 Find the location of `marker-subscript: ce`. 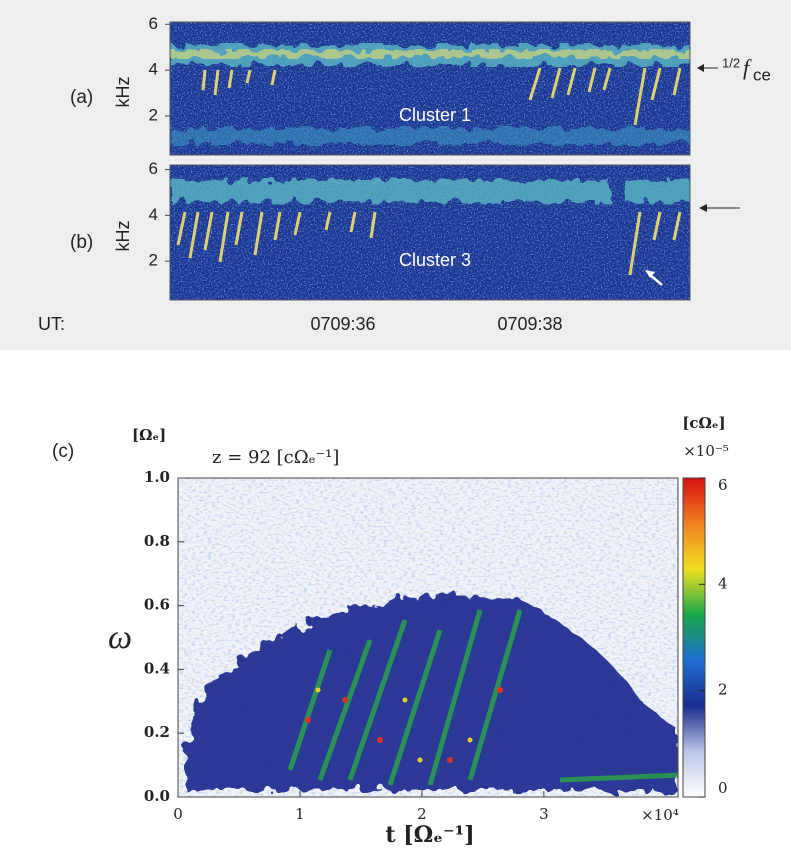

marker-subscript: ce is located at coordinates (762, 74).